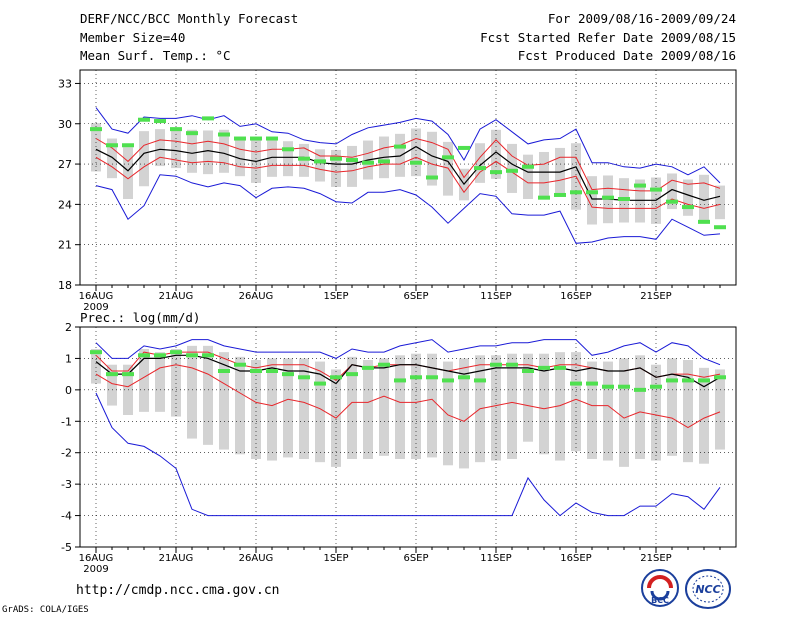 Image resolution: width=800 pixels, height=618 pixels. What do you see at coordinates (95, 307) in the screenshot?
I see `temp-year-label: 2009` at bounding box center [95, 307].